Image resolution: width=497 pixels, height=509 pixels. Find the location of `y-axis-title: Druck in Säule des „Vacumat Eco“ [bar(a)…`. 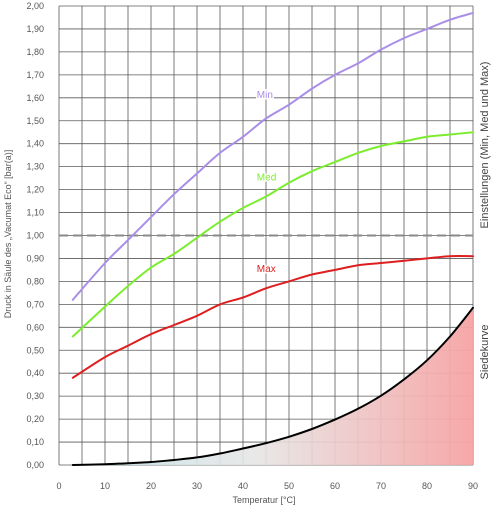

y-axis-title: Druck in Säule des „Vacumat Eco“ [bar(a)… is located at coordinates (8, 234).